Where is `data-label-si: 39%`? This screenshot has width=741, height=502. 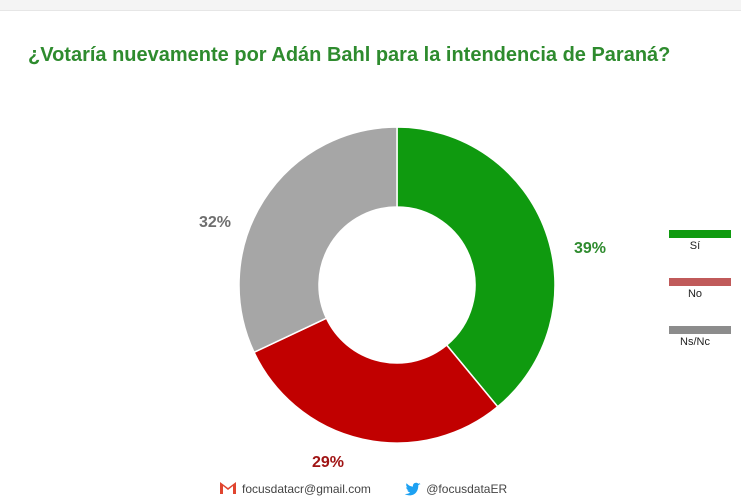 data-label-si: 39% is located at coordinates (590, 248).